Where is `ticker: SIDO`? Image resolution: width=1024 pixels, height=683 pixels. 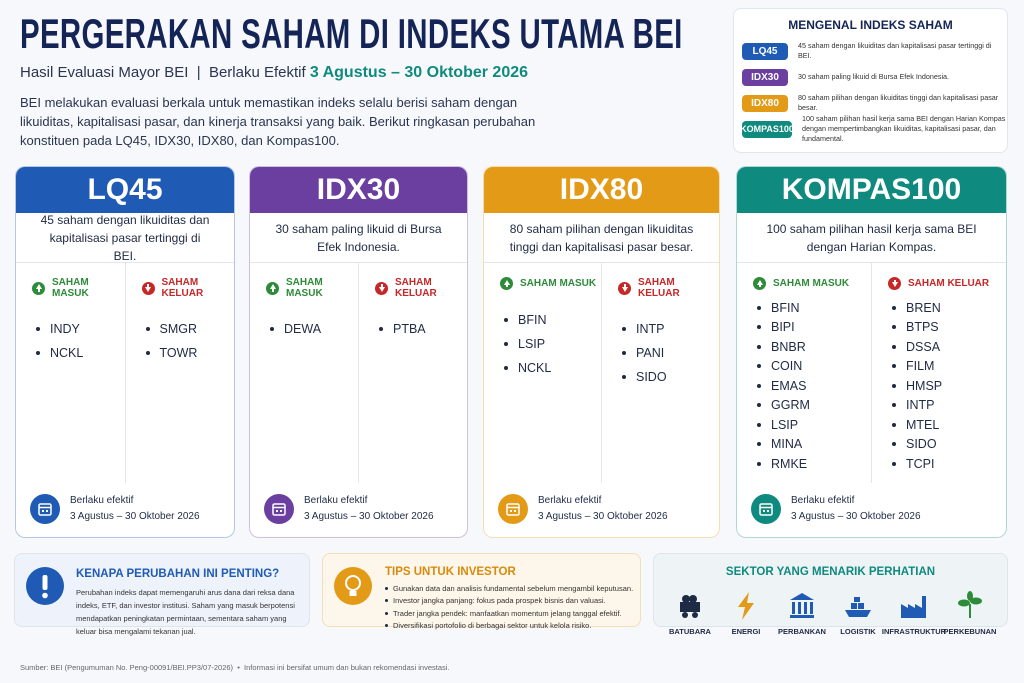
ticker: SIDO is located at coordinates (668, 377).